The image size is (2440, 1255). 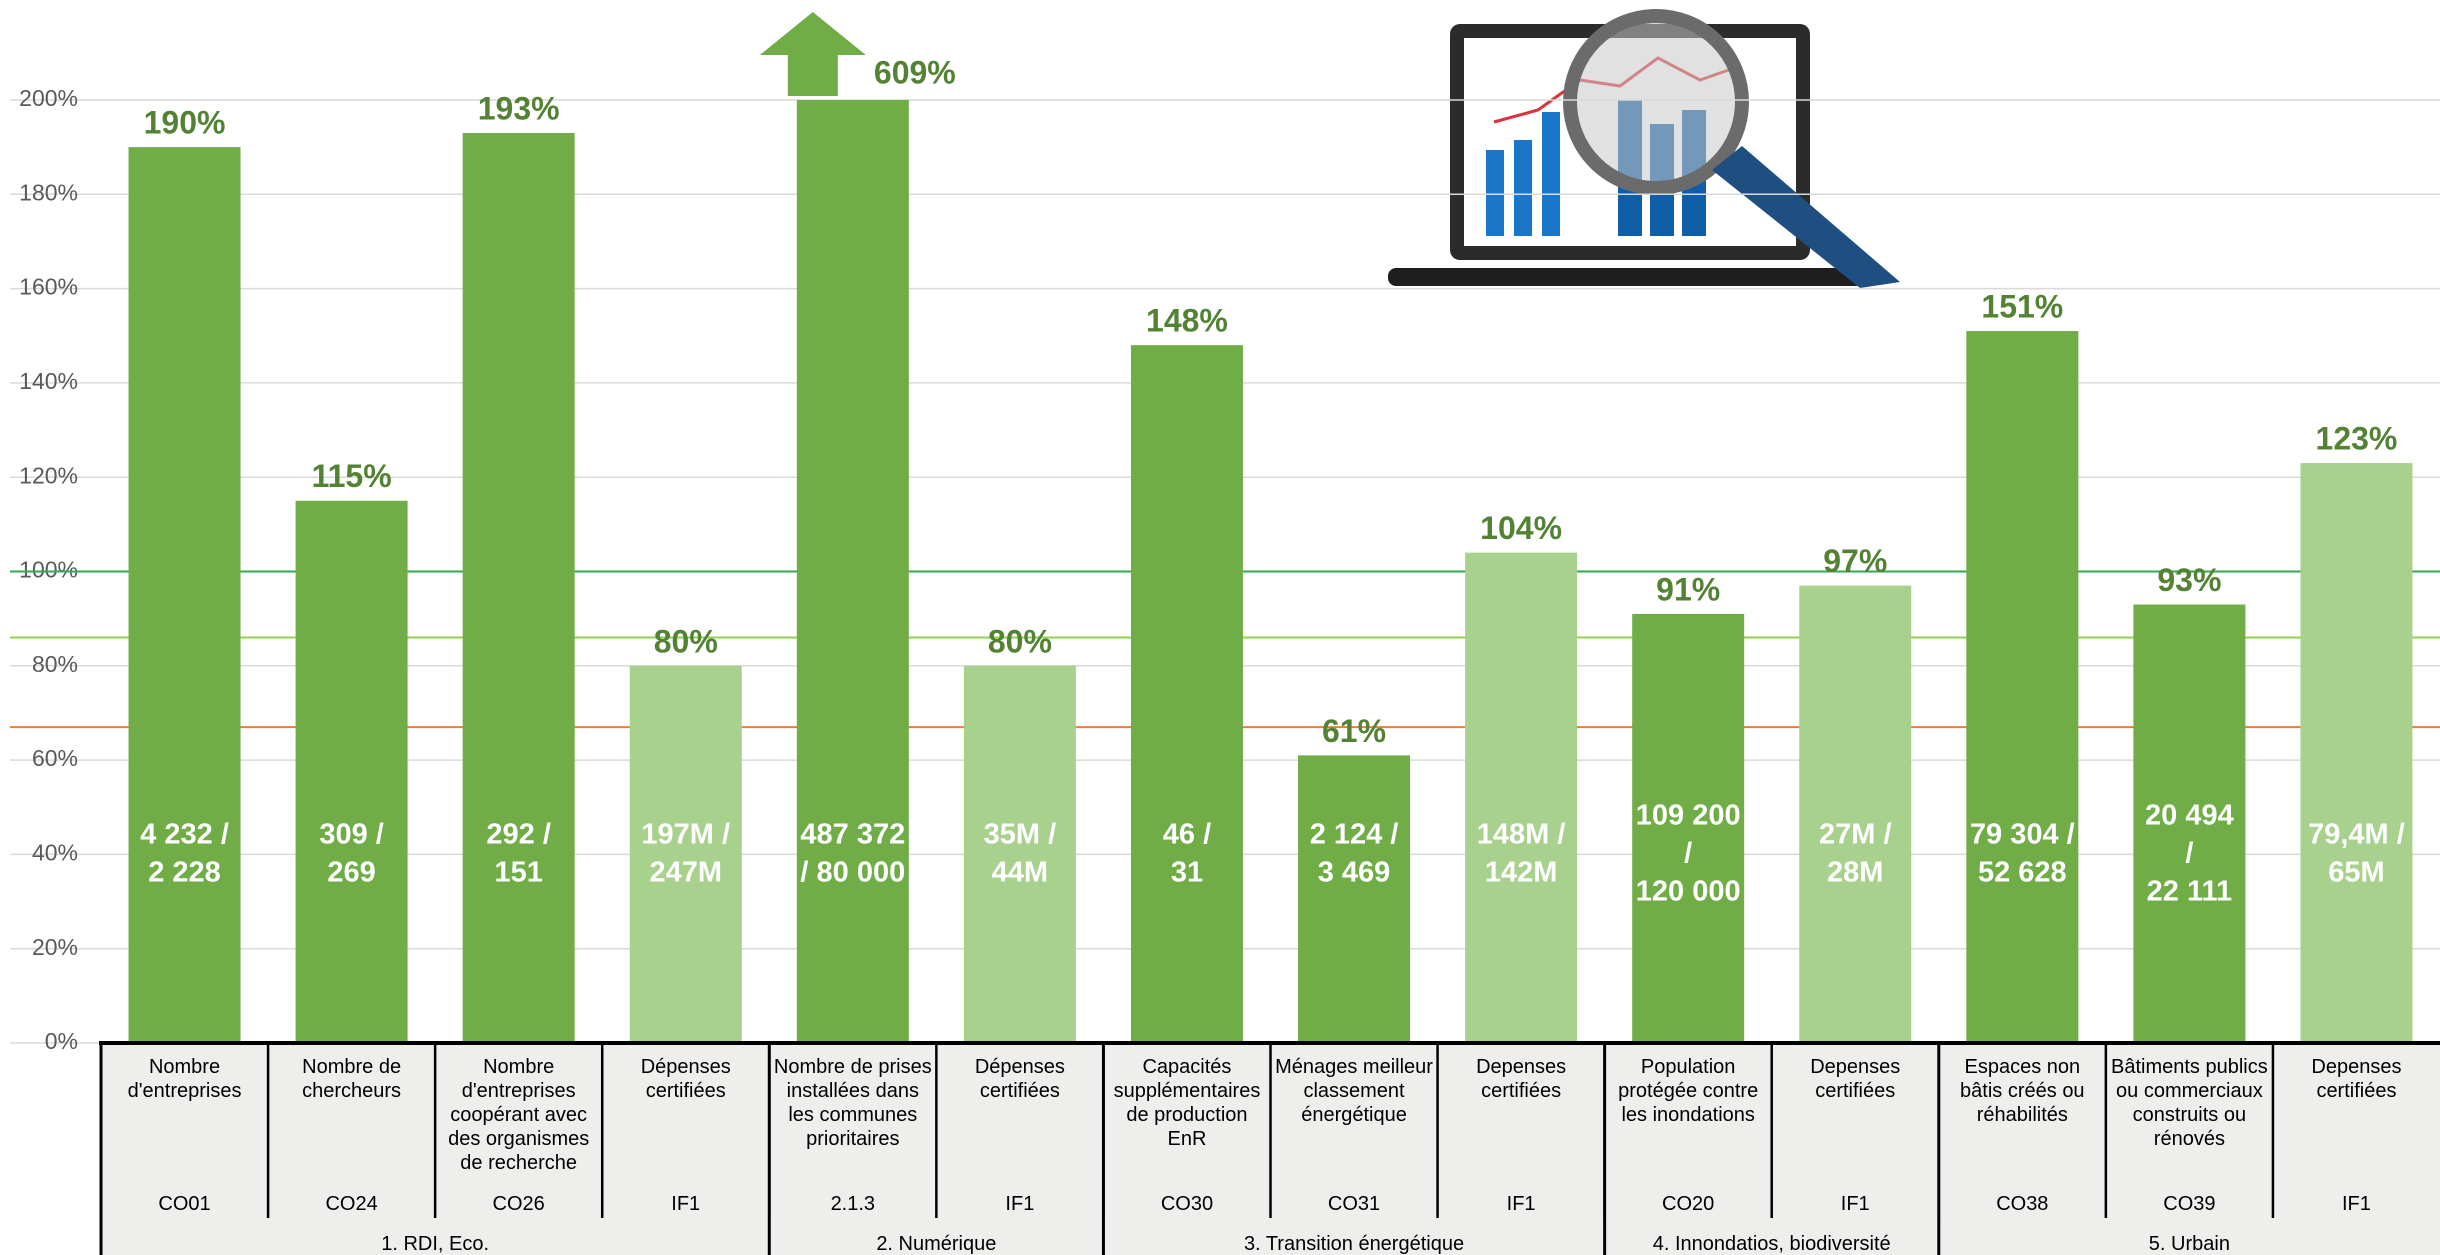 What do you see at coordinates (55, 758) in the screenshot?
I see `y-tick-label: 60%` at bounding box center [55, 758].